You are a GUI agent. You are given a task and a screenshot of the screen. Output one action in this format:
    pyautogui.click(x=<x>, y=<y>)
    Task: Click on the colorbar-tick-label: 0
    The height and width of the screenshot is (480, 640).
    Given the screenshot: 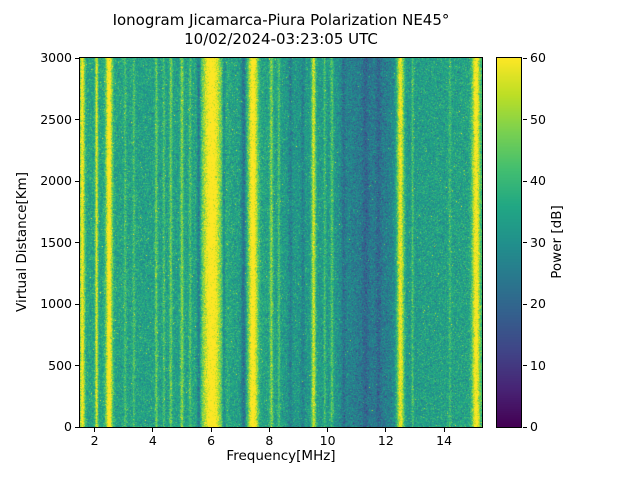 What is the action you would take?
    pyautogui.click(x=534, y=426)
    